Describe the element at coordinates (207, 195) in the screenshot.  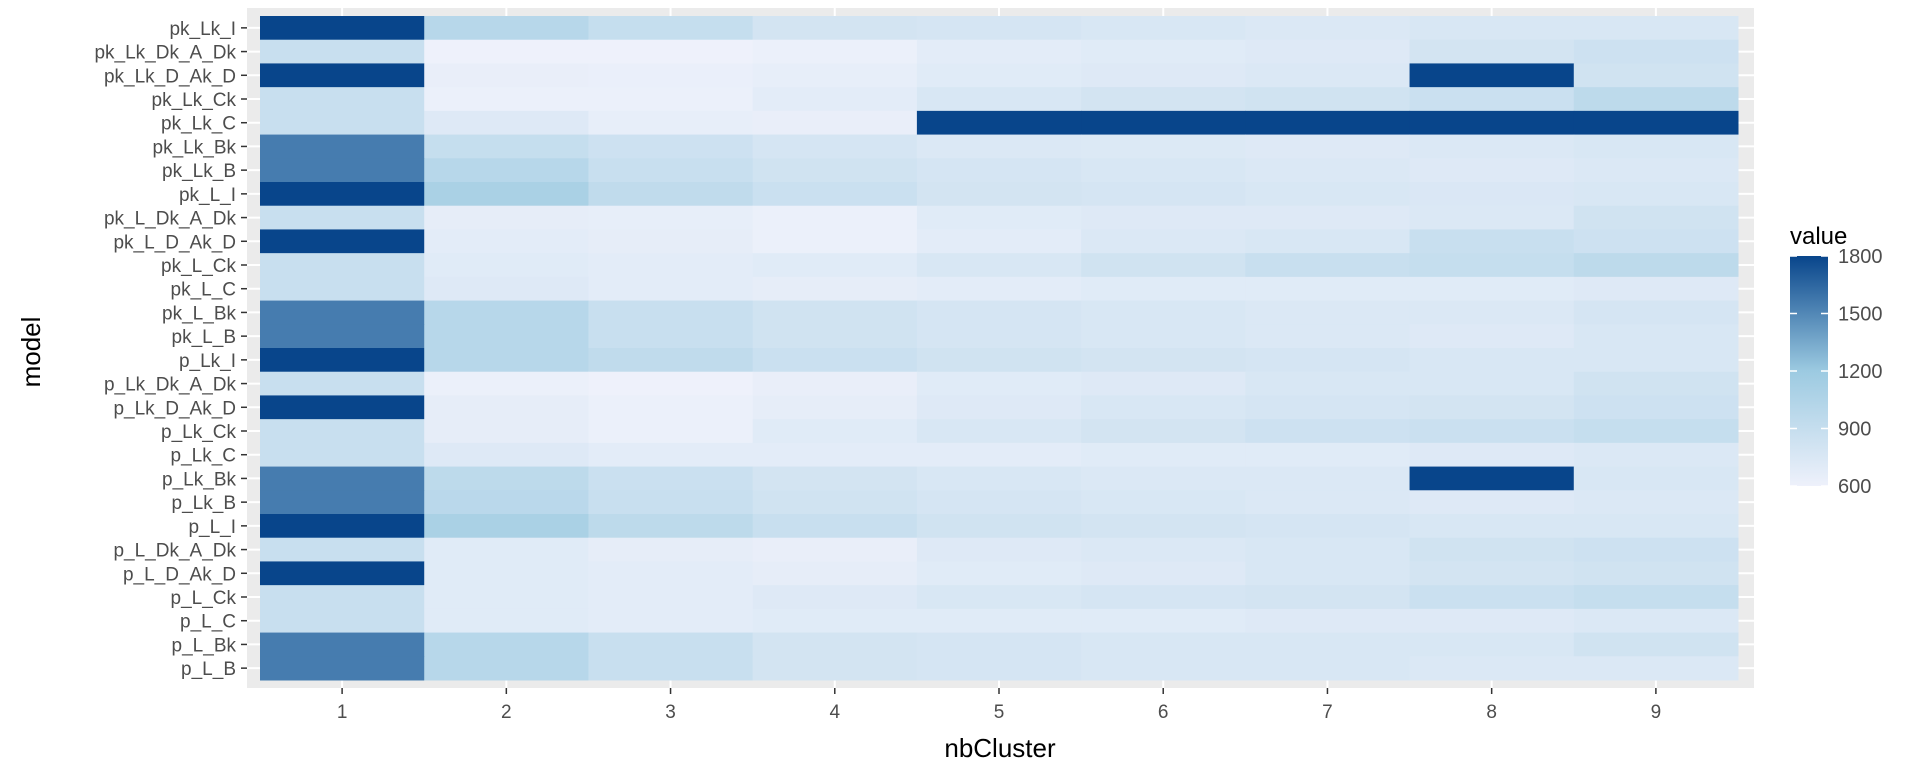
I see `y-tick-label: pk_L_I` at that location.